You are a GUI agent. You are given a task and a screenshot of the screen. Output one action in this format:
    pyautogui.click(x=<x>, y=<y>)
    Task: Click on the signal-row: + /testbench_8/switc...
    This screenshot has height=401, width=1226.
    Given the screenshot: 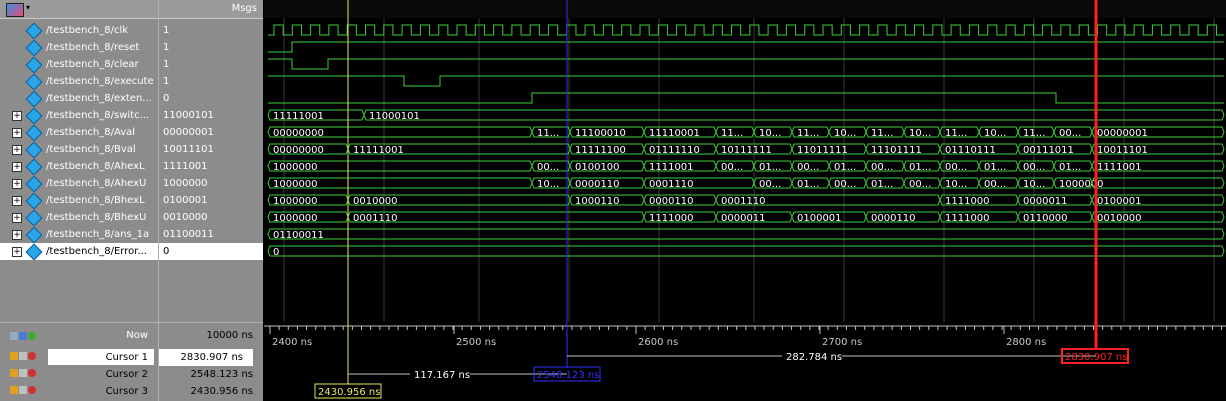 What is the action you would take?
    pyautogui.click(x=79, y=115)
    